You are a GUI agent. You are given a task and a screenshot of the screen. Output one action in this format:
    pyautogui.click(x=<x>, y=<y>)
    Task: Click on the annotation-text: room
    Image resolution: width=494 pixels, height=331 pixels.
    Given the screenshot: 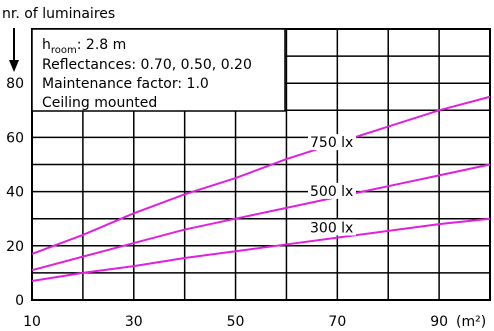 What is the action you would take?
    pyautogui.click(x=64, y=50)
    